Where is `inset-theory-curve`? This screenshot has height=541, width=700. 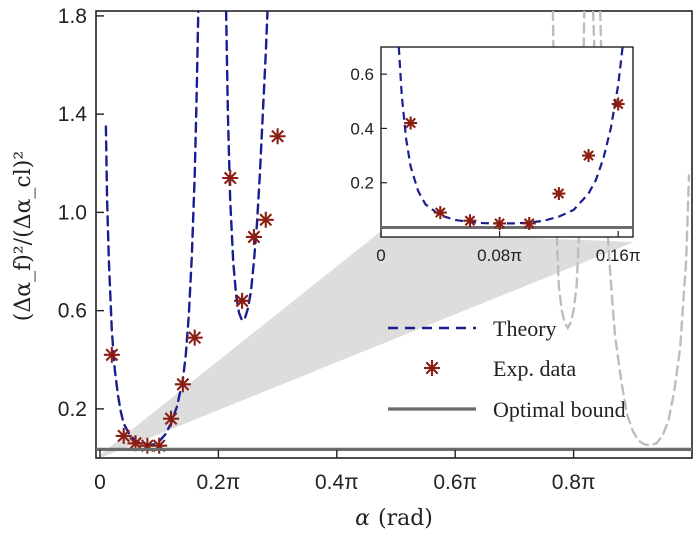
inset-theory-curve is located at coordinates (510, 136).